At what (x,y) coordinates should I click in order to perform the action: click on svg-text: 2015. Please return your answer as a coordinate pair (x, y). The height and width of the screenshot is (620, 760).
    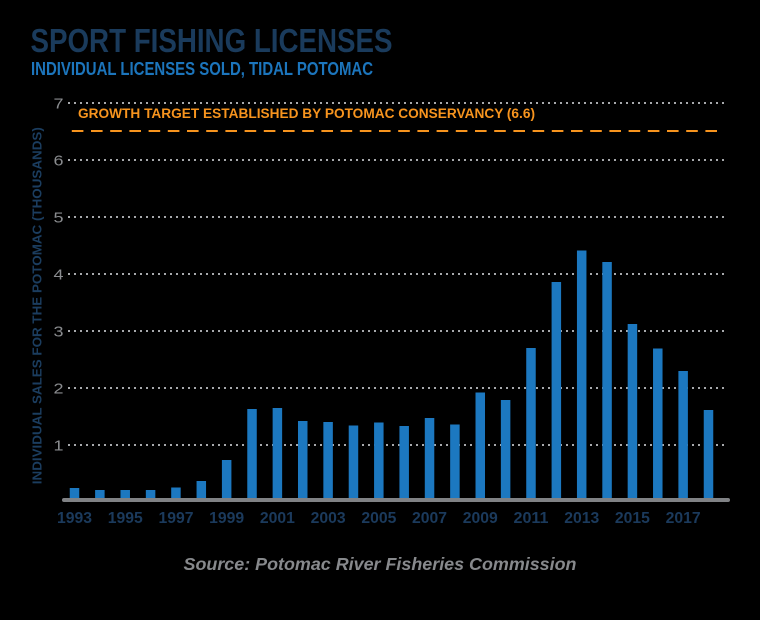
    Looking at the image, I should click on (632, 518).